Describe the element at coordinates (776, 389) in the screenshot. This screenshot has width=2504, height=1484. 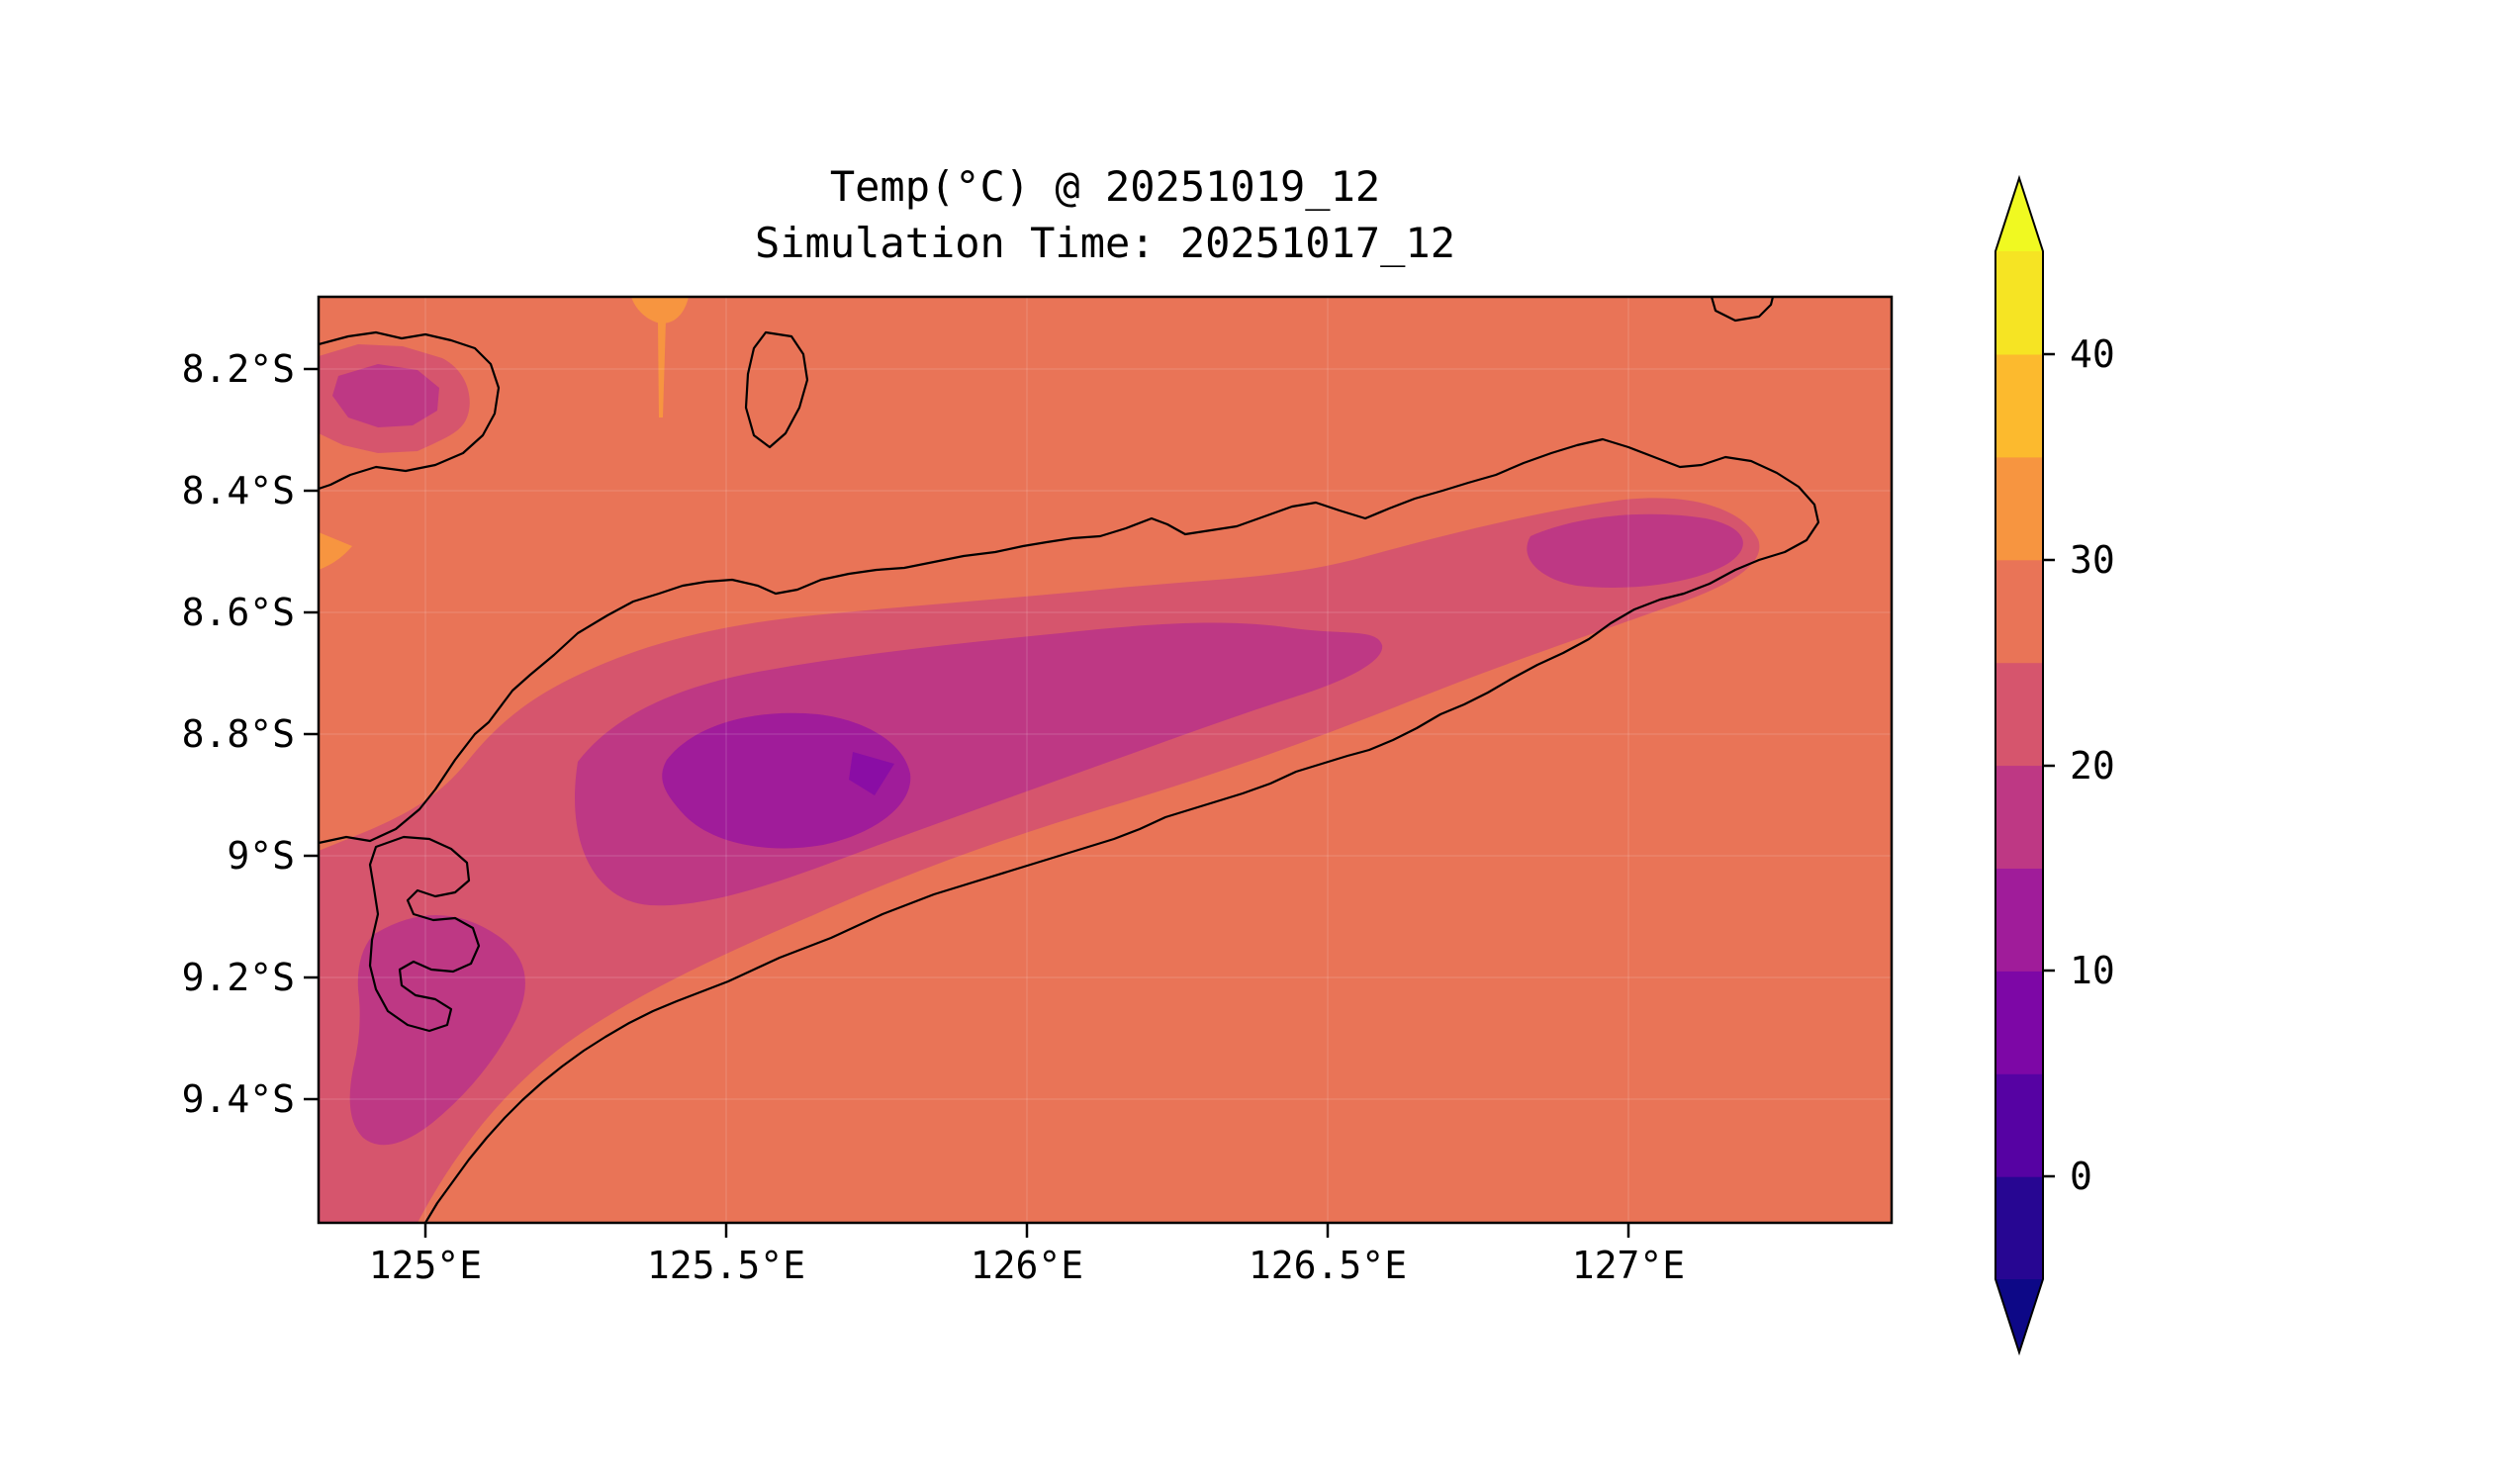
I see `coastline-atauro-island` at that location.